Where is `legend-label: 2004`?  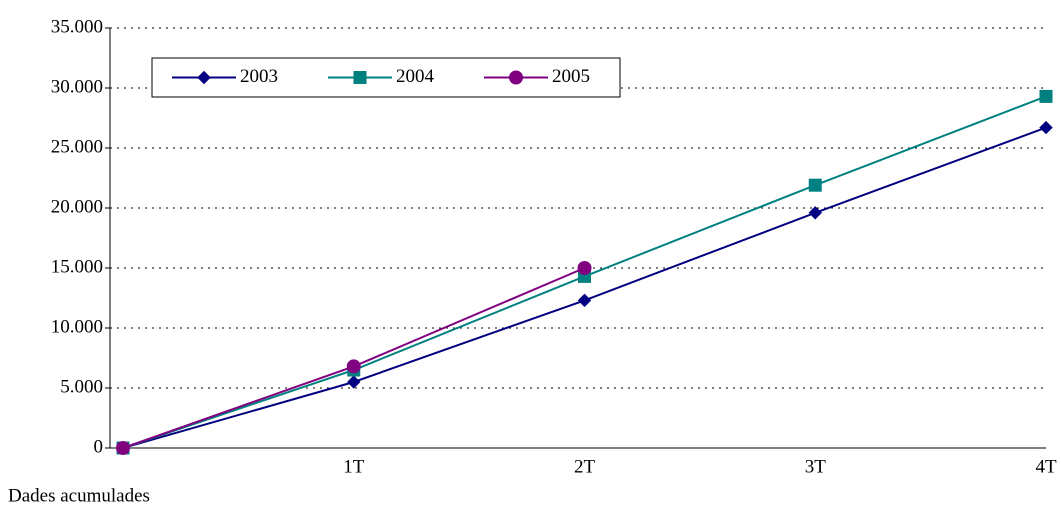
legend-label: 2004 is located at coordinates (415, 76).